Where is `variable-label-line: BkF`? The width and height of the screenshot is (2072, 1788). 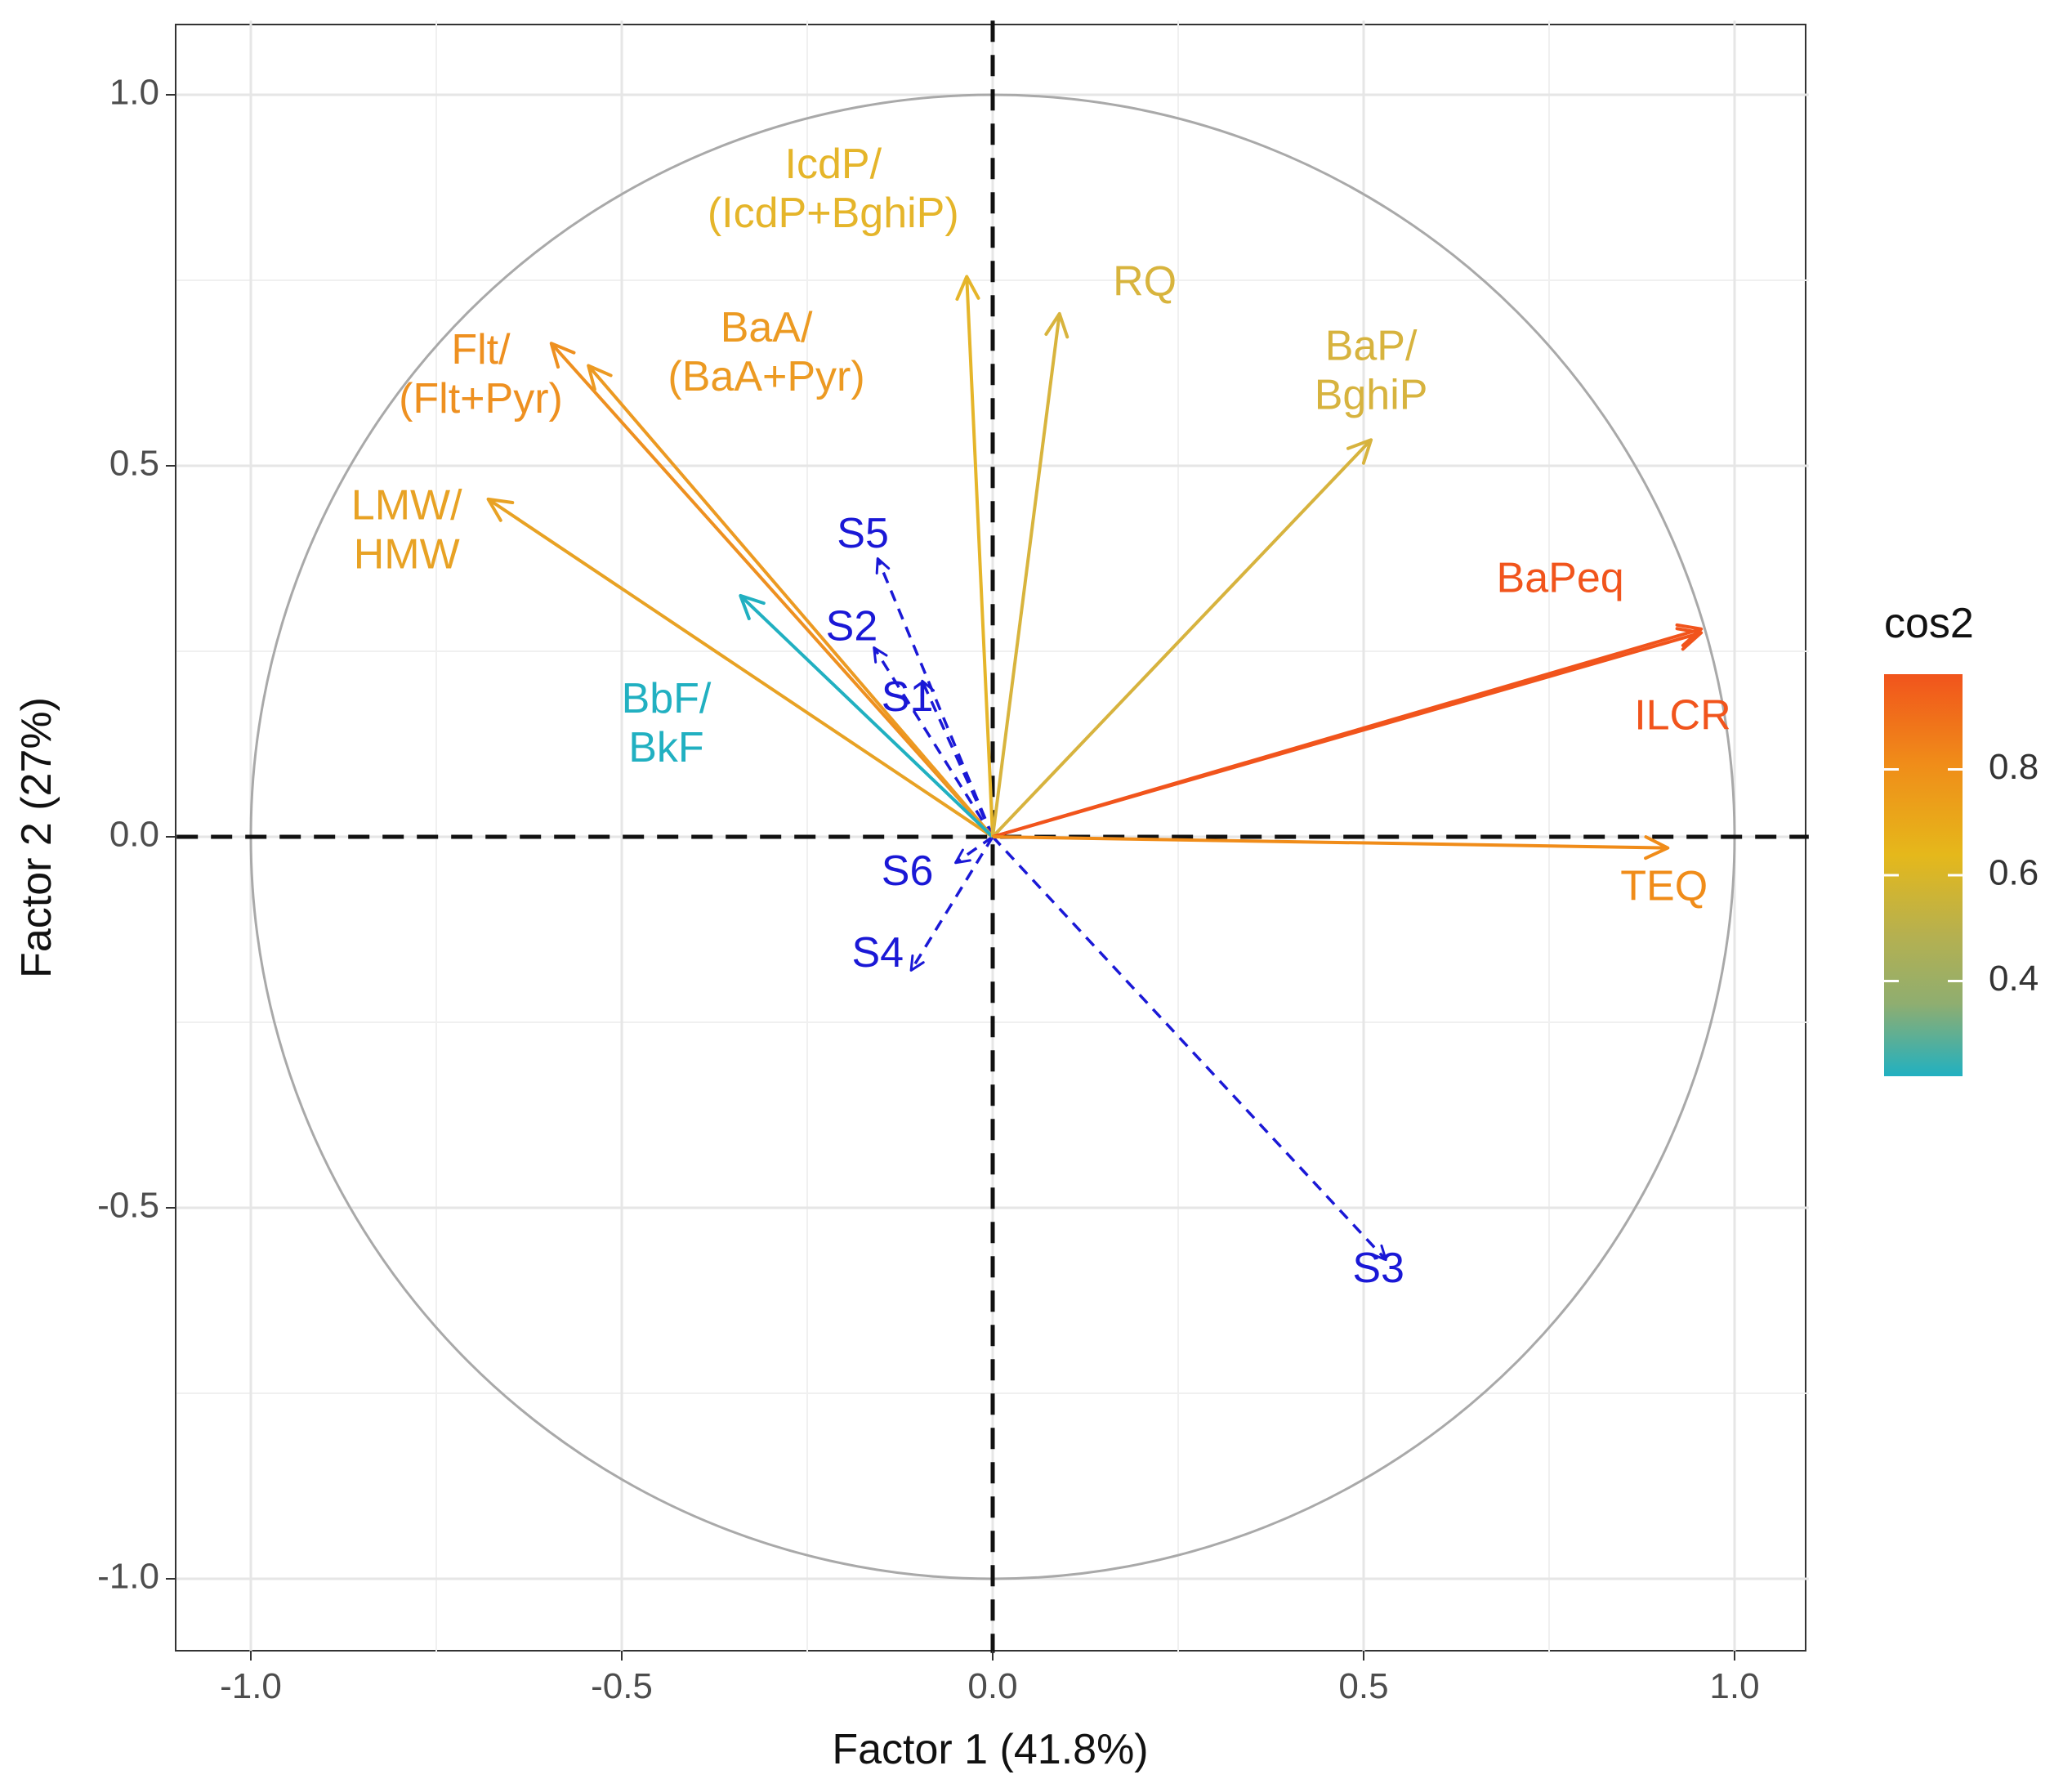
variable-label-line: BkF is located at coordinates (665, 747).